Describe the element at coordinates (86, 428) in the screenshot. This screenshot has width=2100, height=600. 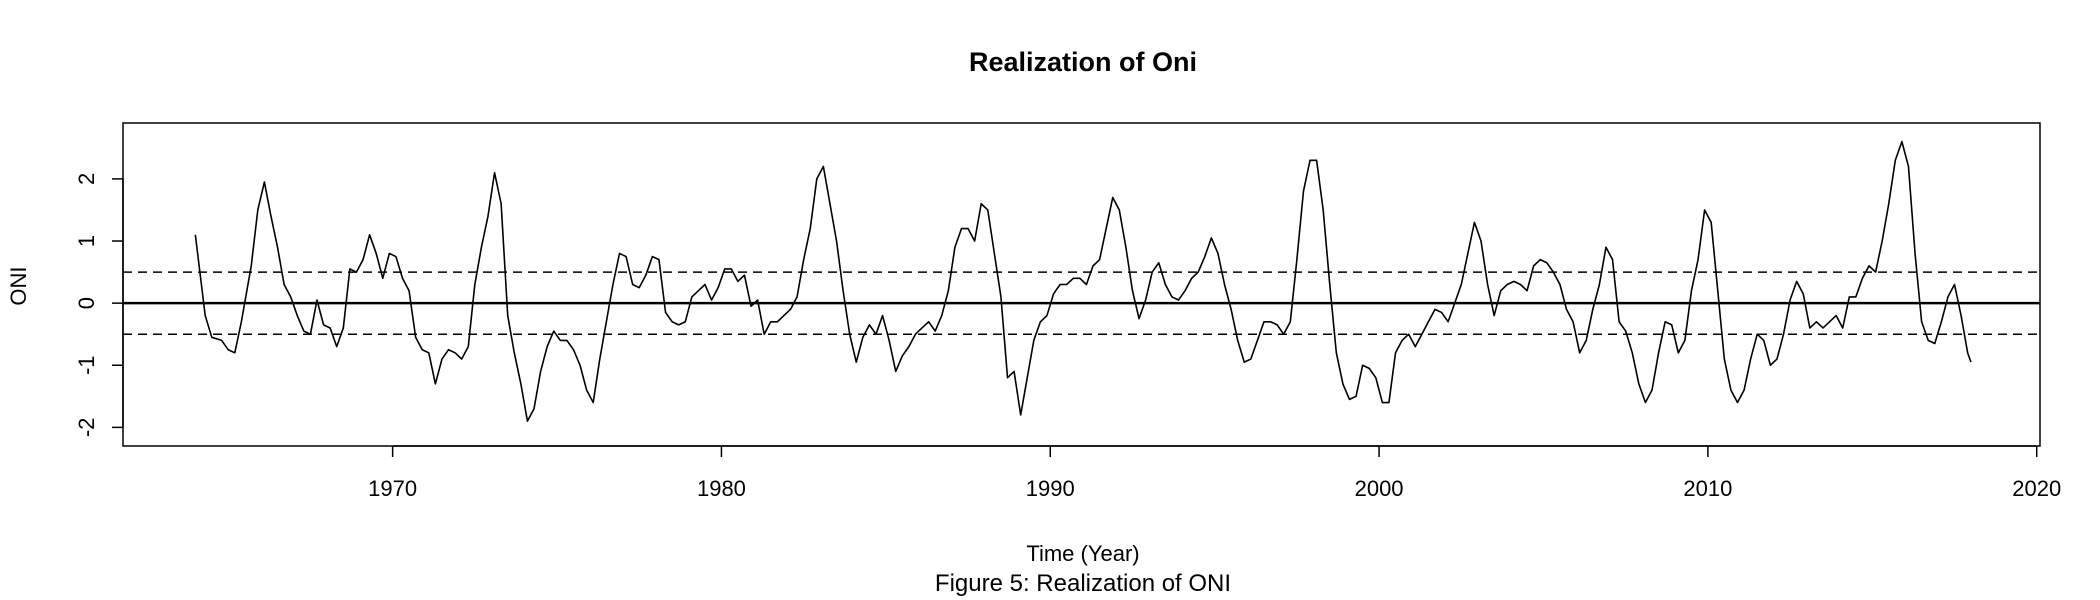
I see `y-tick-label: -2` at that location.